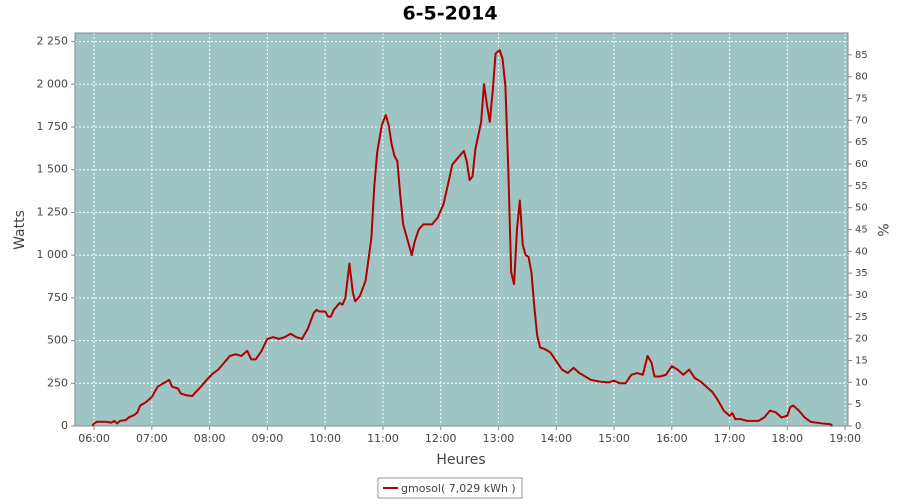 This screenshot has height=504, width=900. What do you see at coordinates (57, 382) in the screenshot?
I see `y-tick-label: 250` at bounding box center [57, 382].